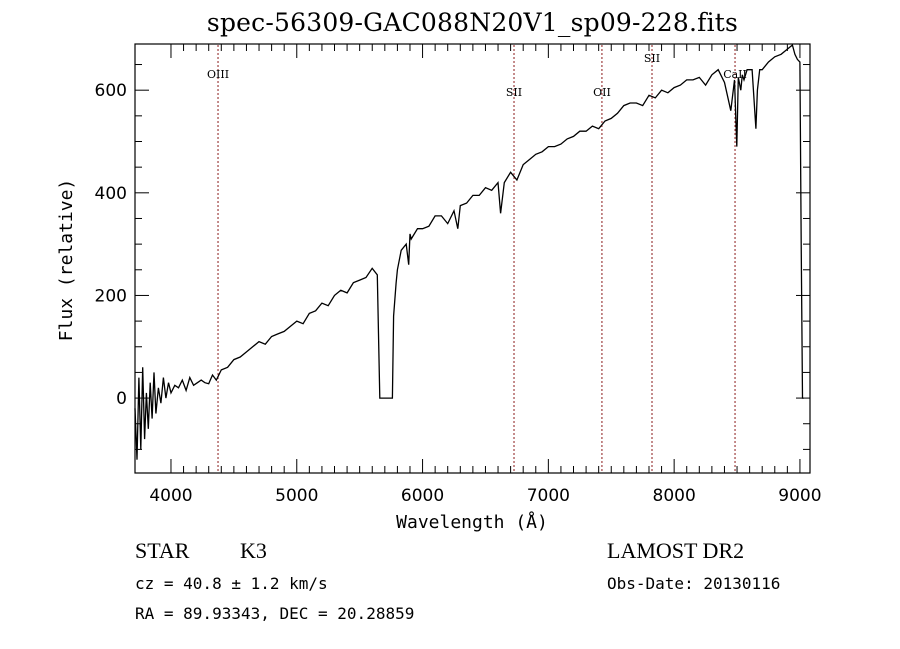  I want to click on y-tick-label: 400, so click(111, 194).